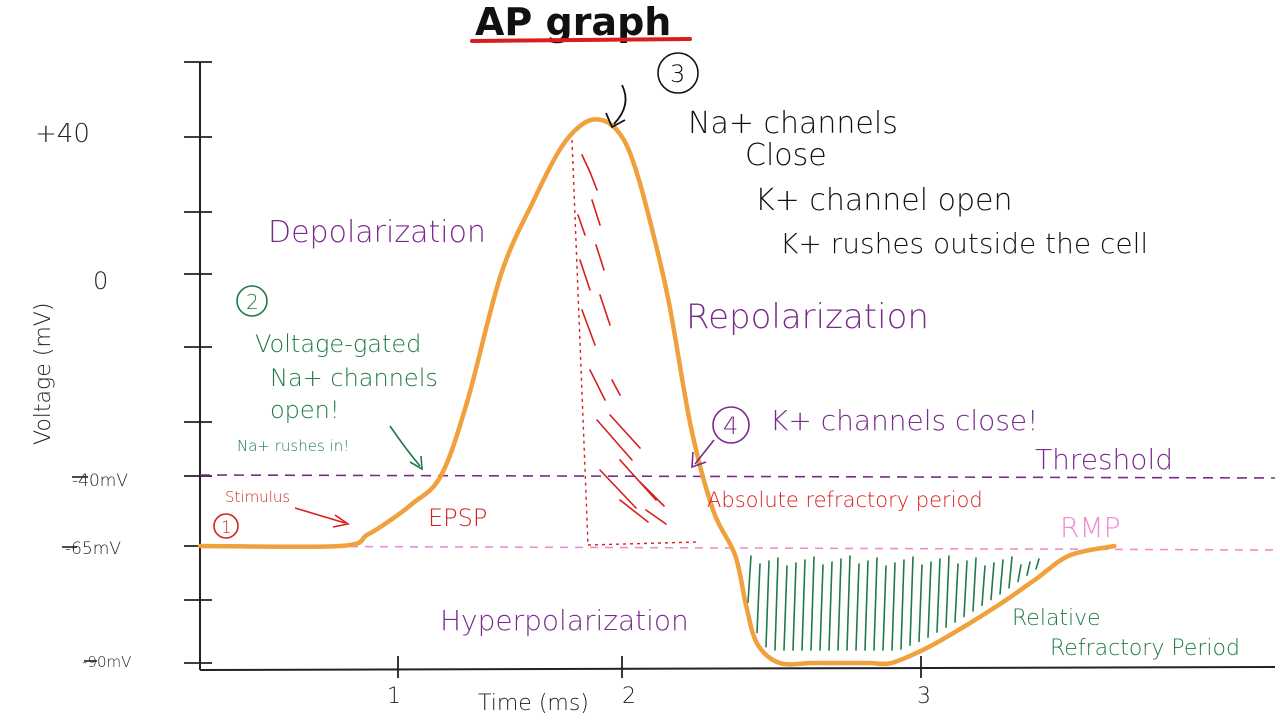  What do you see at coordinates (964, 243) in the screenshot?
I see `k-rushes-outside: K+ rushes outside the cell` at bounding box center [964, 243].